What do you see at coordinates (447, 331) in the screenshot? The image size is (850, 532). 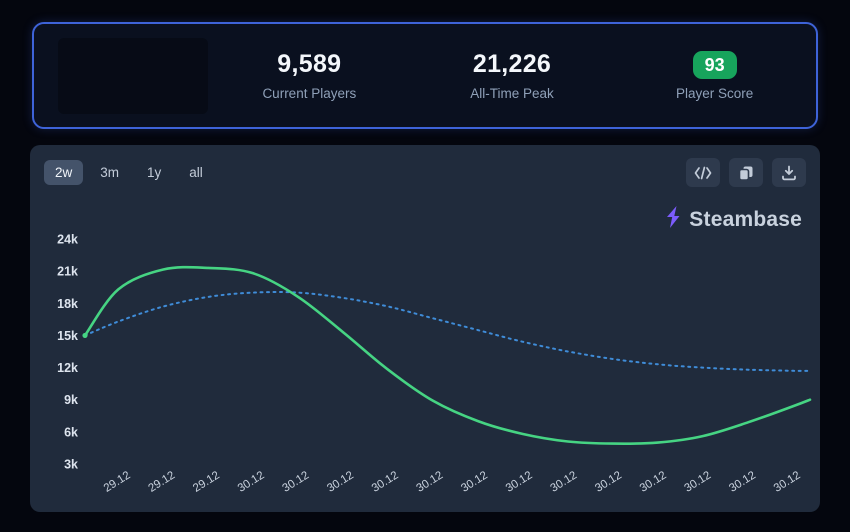 I see `series-line` at bounding box center [447, 331].